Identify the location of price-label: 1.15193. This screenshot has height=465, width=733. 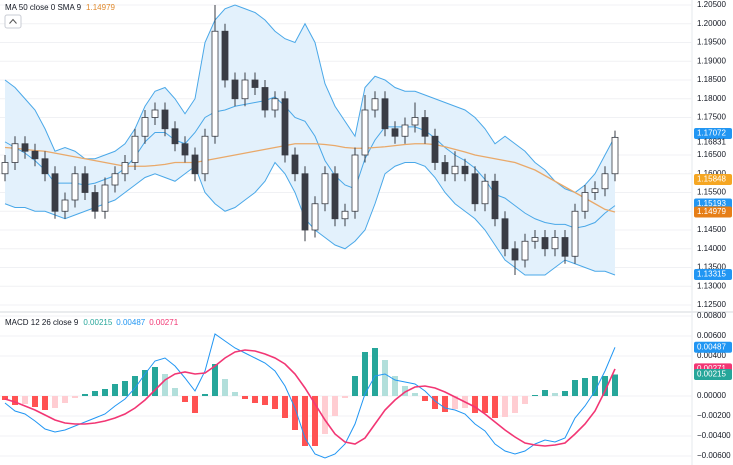
(711, 203).